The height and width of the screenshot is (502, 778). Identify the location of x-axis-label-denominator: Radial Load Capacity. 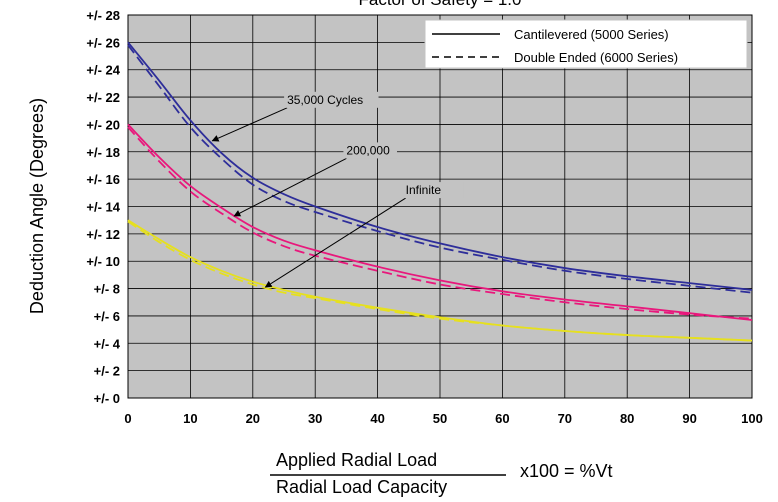
(362, 487).